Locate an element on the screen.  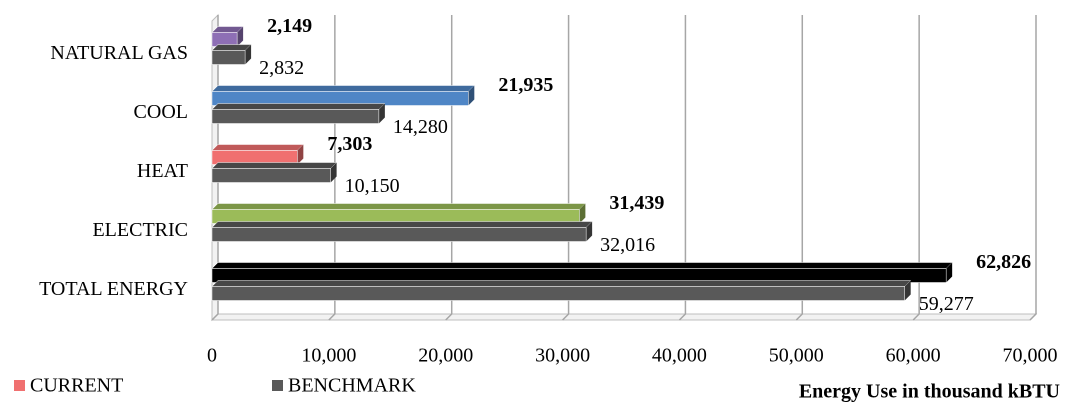
benchmark-label: 14,280 is located at coordinates (420, 127).